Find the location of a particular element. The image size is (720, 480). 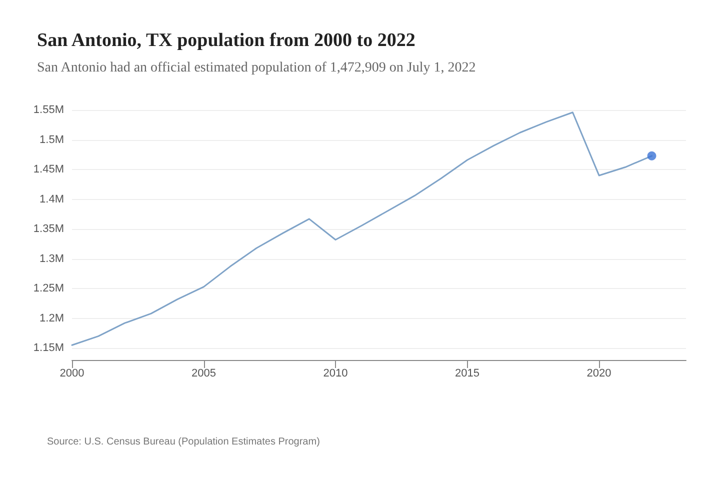

y-tick-label: 1.5M is located at coordinates (52, 140).